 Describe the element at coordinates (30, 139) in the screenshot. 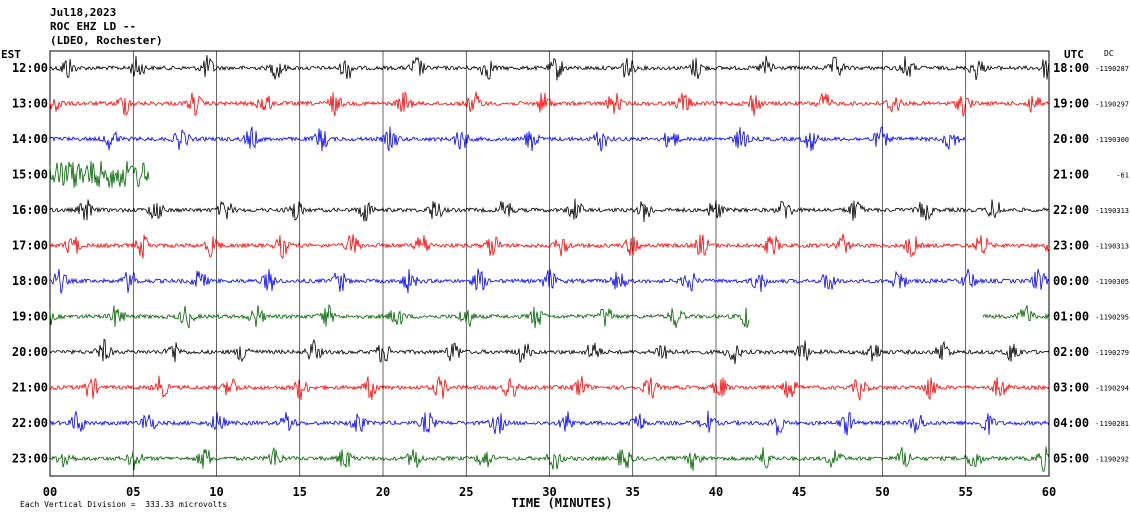

I see `est-hour-label: 14:00` at that location.